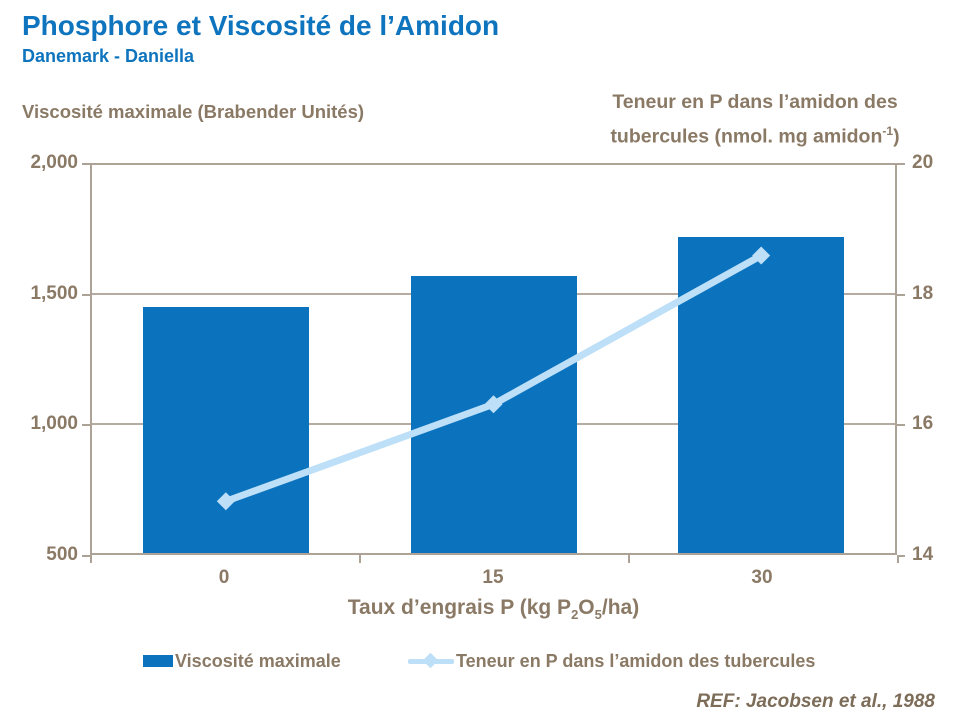  What do you see at coordinates (636, 660) in the screenshot?
I see `legend-label-p-content: Teneur en P dans l’amidon des tubercules` at bounding box center [636, 660].